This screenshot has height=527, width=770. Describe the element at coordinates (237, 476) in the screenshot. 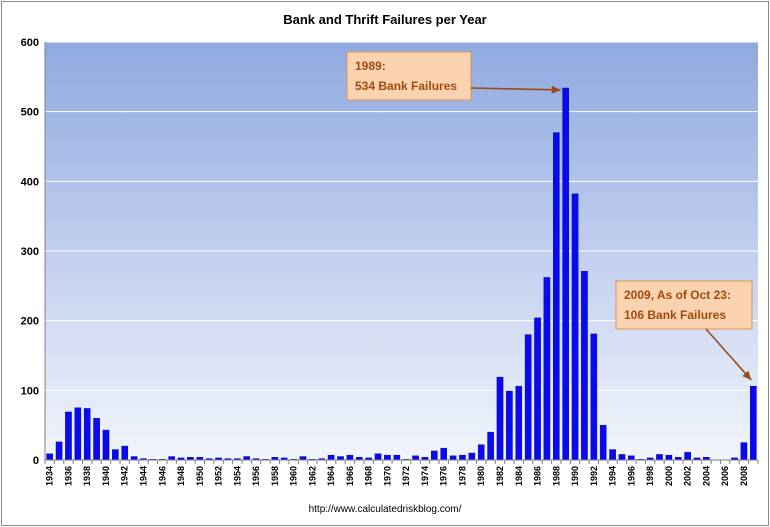

I see `x-tick-label-1954: 1954` at that location.